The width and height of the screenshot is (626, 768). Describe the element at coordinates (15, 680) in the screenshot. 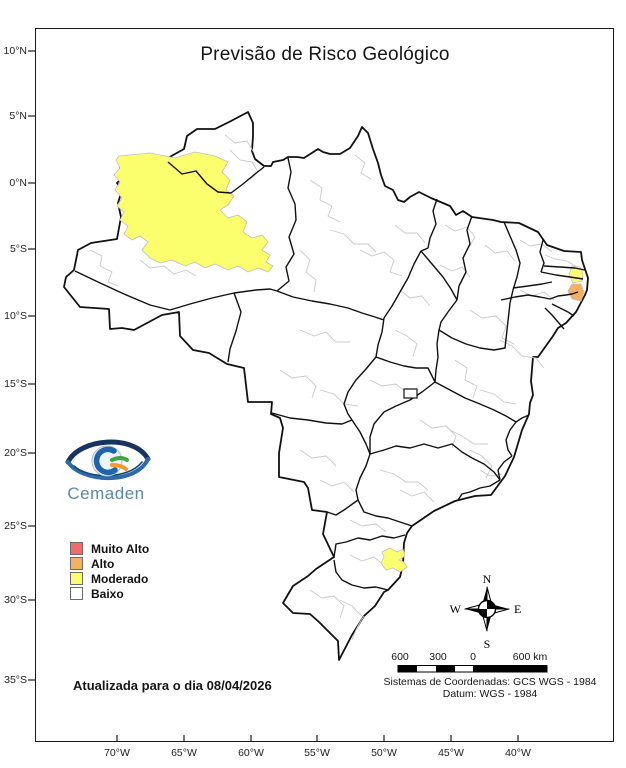

I see `lat-label: 35°S` at that location.